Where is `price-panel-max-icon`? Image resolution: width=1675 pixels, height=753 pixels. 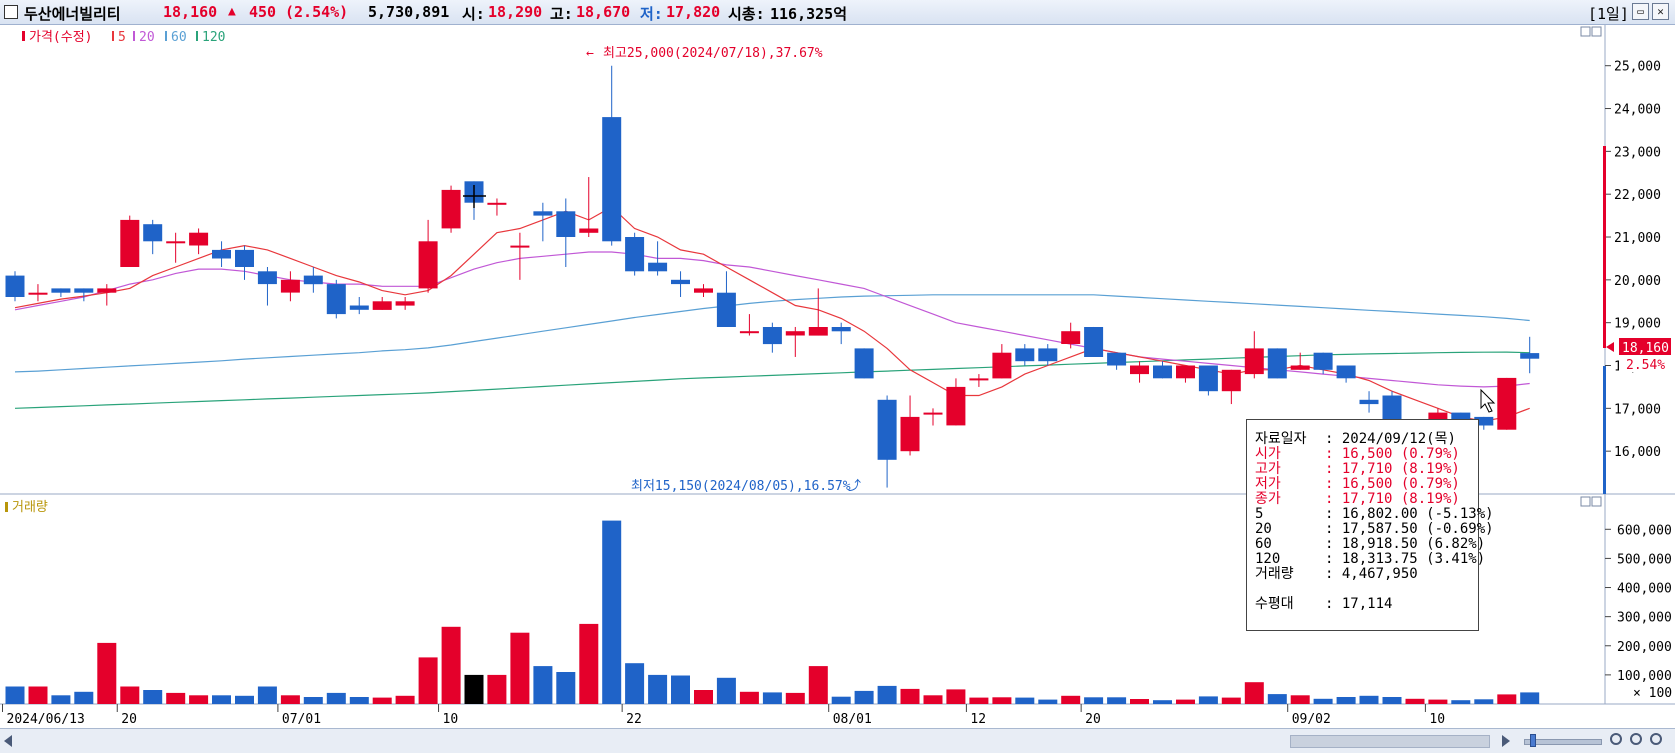 price-panel-max-icon is located at coordinates (1585, 31).